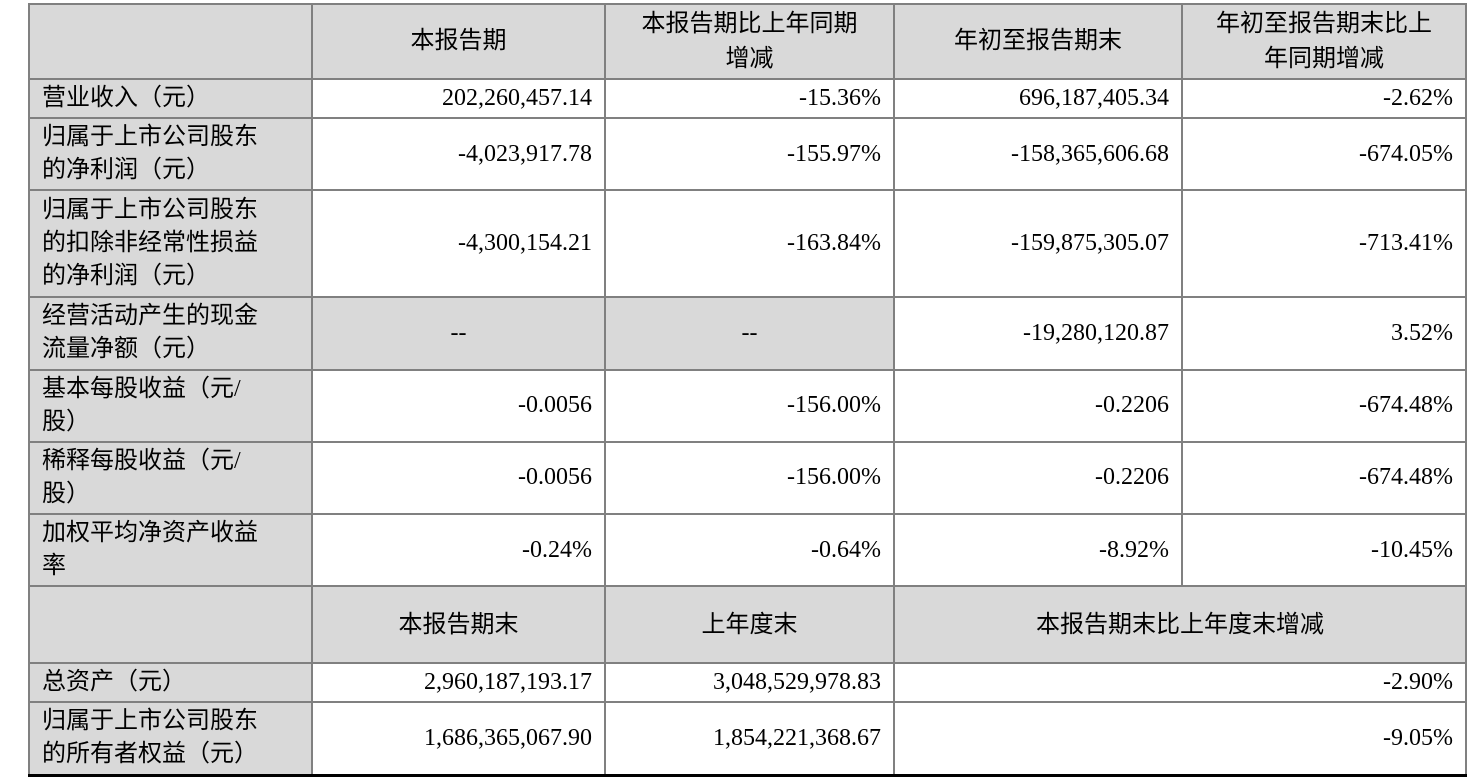  I want to click on metric-label: 归属于上市公司股东 的扣除非经常性损益 的净利润（元）, so click(170, 244).